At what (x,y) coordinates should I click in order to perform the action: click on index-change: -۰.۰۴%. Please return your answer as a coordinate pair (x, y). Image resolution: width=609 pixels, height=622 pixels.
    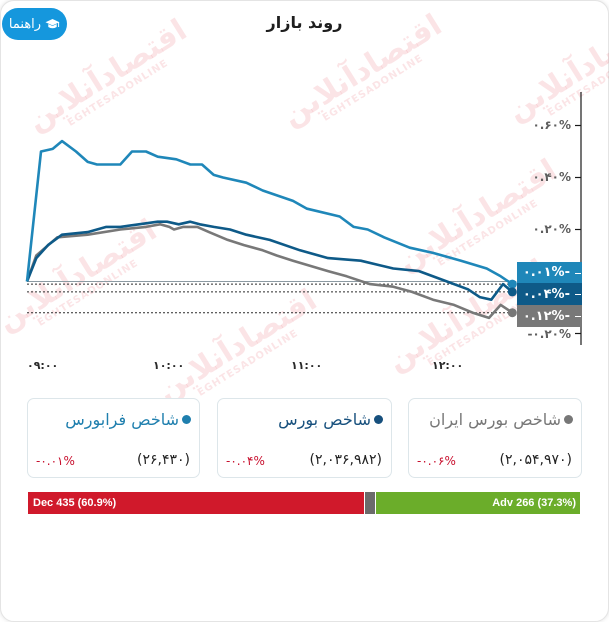
    Looking at the image, I should click on (245, 461).